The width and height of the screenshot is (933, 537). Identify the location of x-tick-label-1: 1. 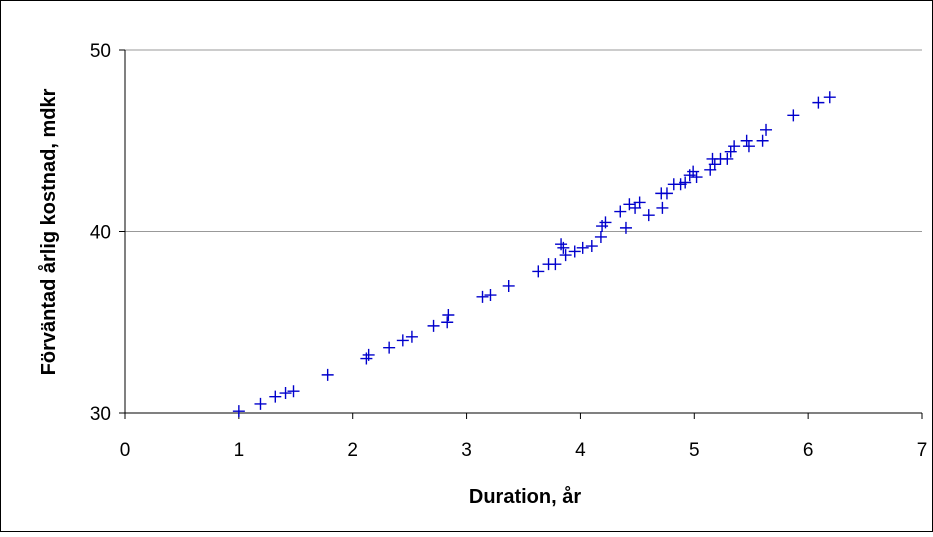
(239, 450).